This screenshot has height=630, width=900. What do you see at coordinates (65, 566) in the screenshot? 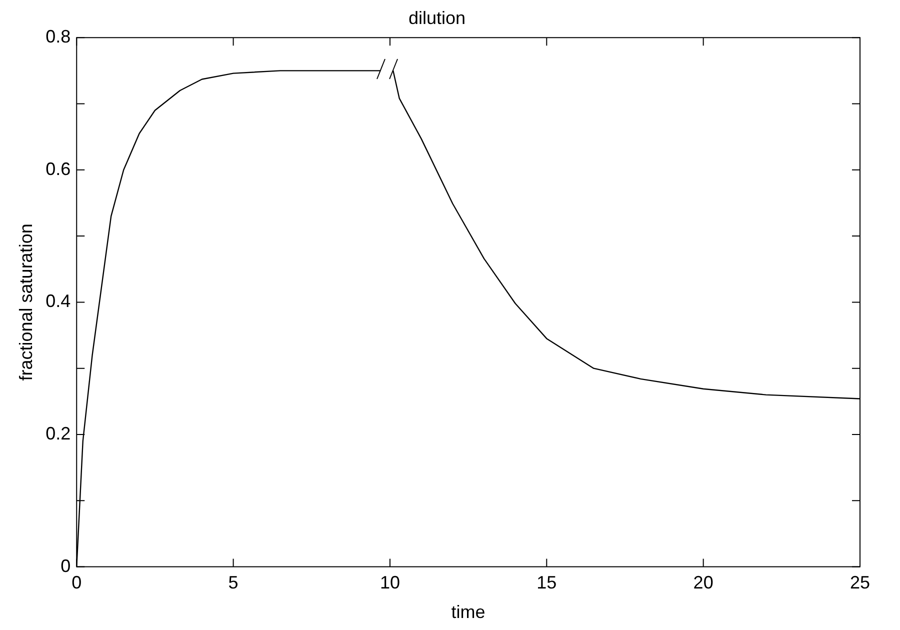
I see `y-tick-label: 0` at bounding box center [65, 566].